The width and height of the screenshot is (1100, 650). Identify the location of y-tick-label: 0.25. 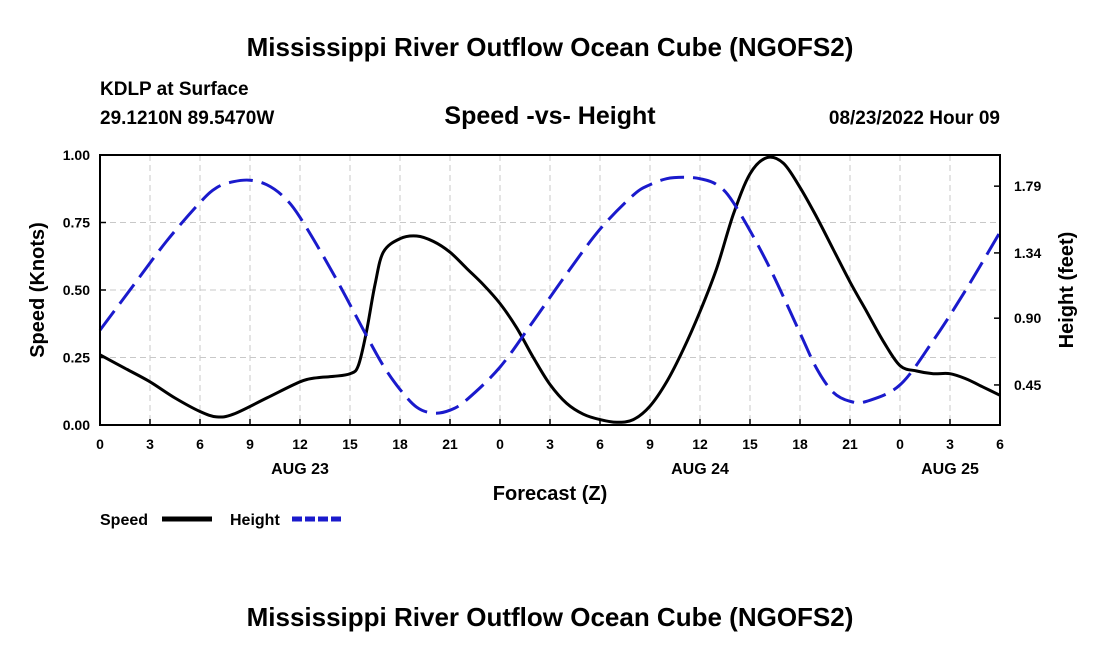
(76, 358).